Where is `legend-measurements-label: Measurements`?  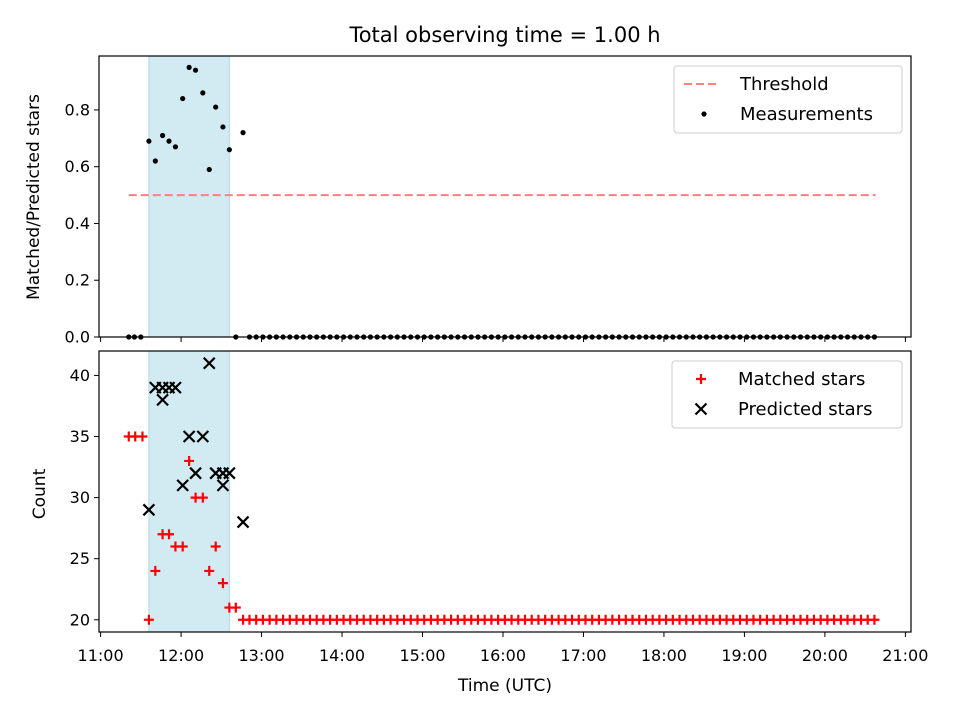 legend-measurements-label: Measurements is located at coordinates (806, 114).